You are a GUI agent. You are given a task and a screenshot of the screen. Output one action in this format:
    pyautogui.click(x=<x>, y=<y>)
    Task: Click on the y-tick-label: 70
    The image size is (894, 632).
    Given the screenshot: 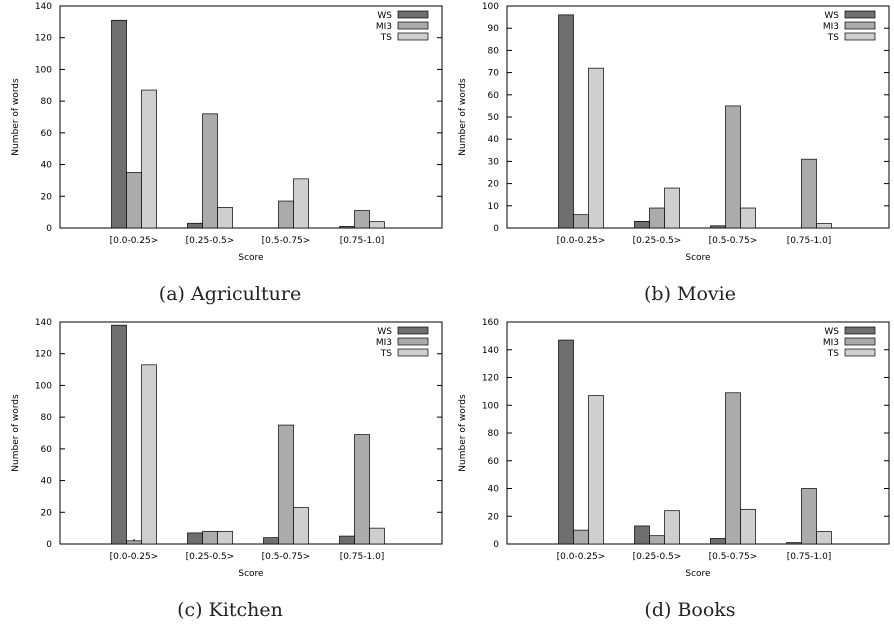 What is the action you would take?
    pyautogui.click(x=494, y=74)
    